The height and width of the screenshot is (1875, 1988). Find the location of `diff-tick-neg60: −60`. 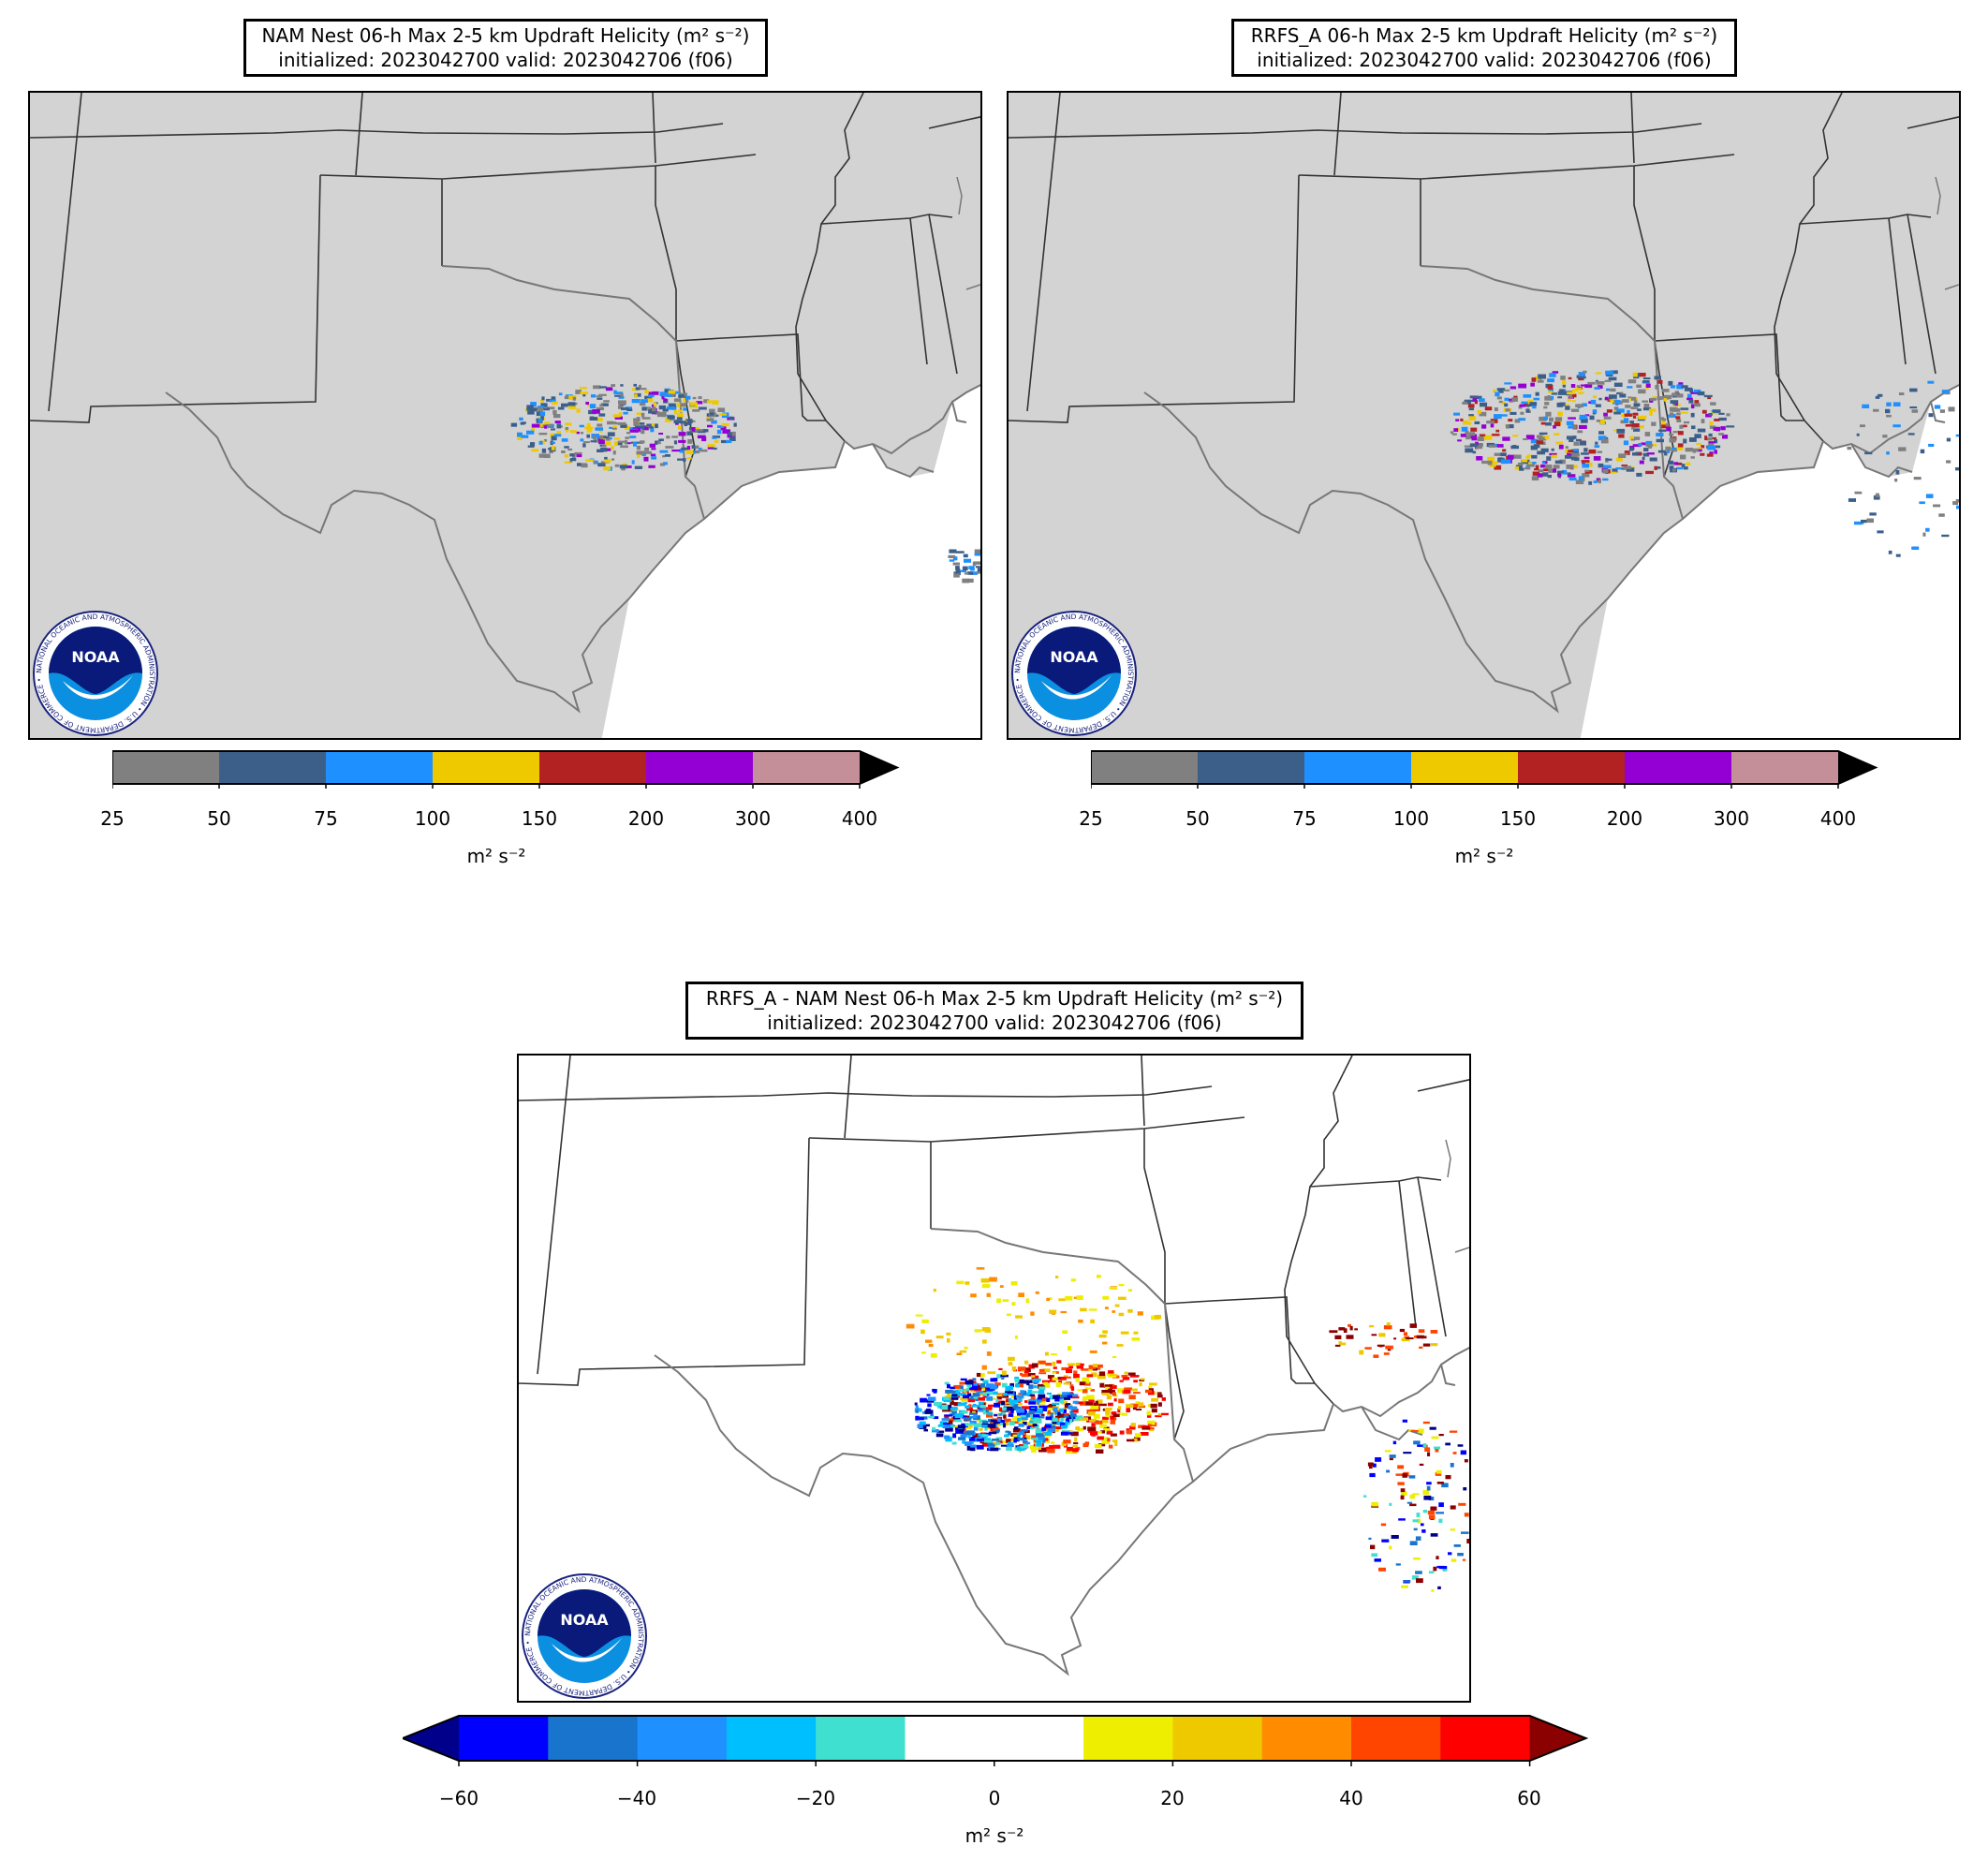

diff-tick-neg60: −60 is located at coordinates (458, 1798).